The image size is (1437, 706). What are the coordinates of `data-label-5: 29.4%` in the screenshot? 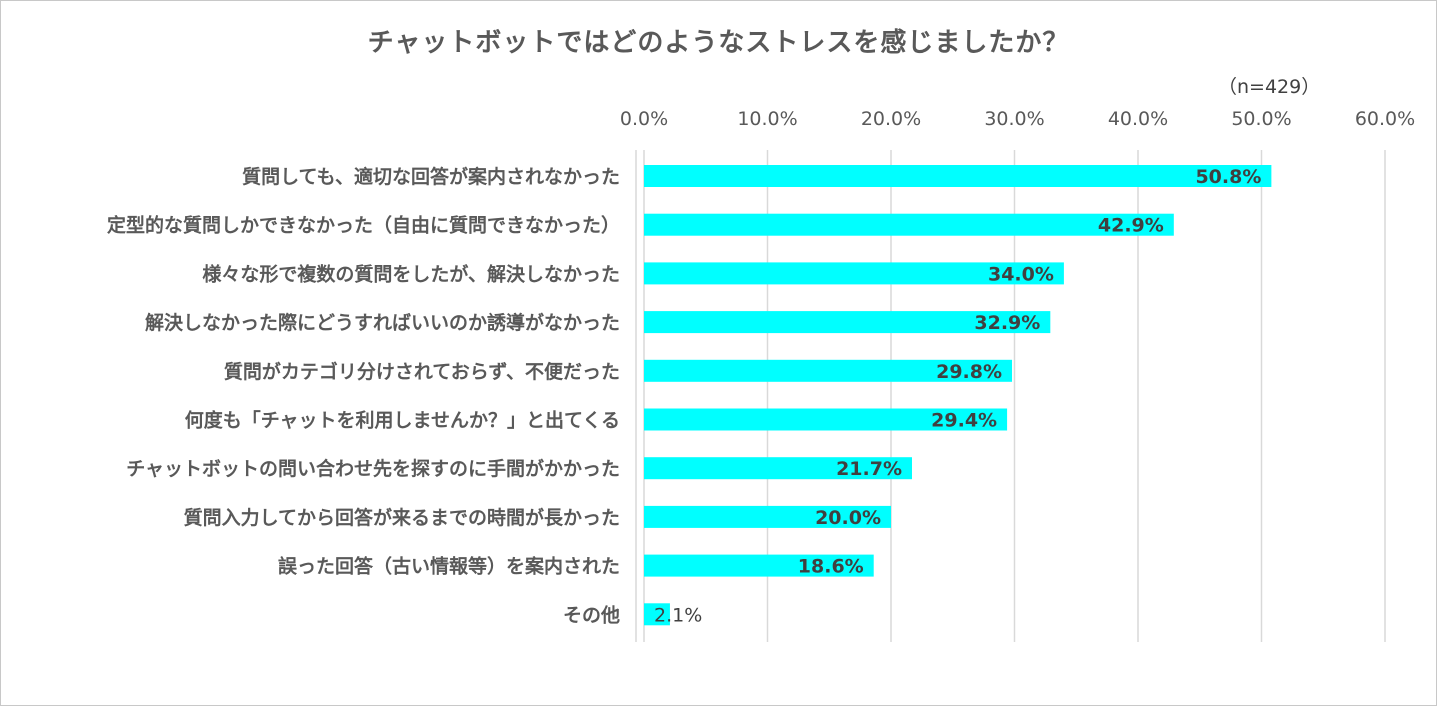 It's located at (964, 421).